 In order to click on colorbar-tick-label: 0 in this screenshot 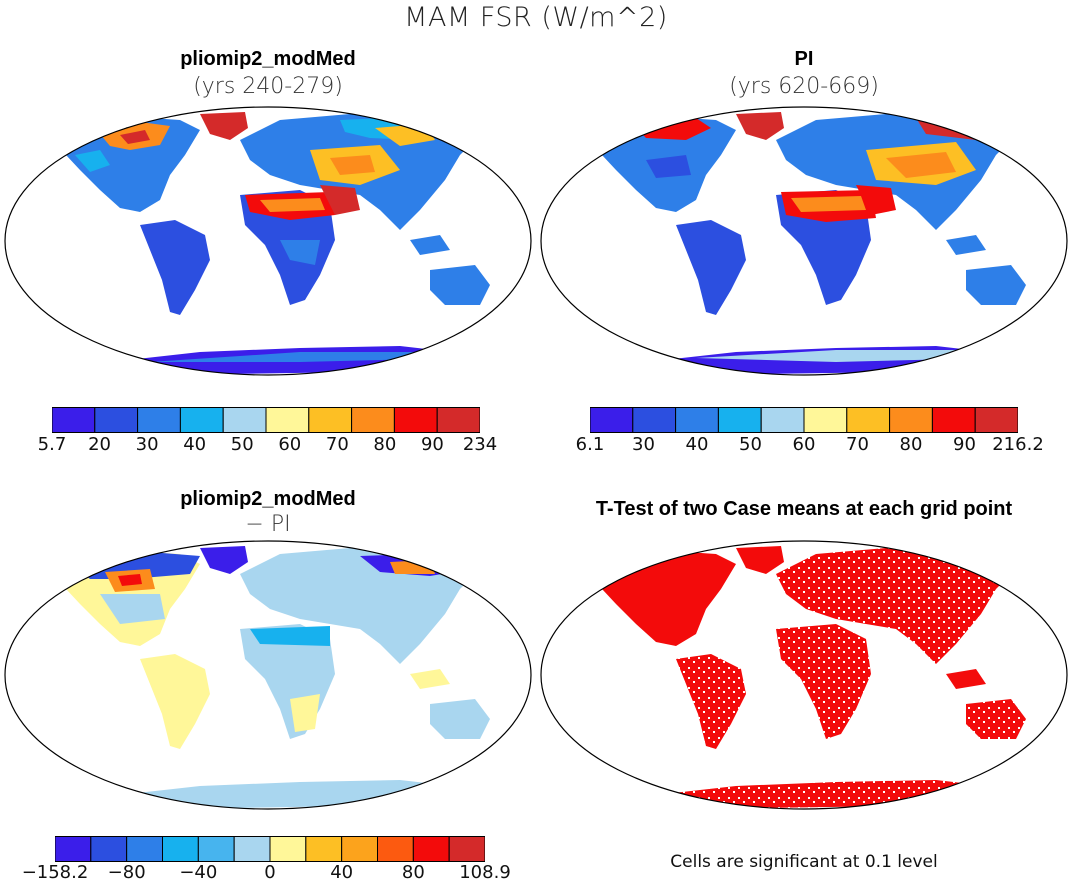, I will do `click(270, 872)`.